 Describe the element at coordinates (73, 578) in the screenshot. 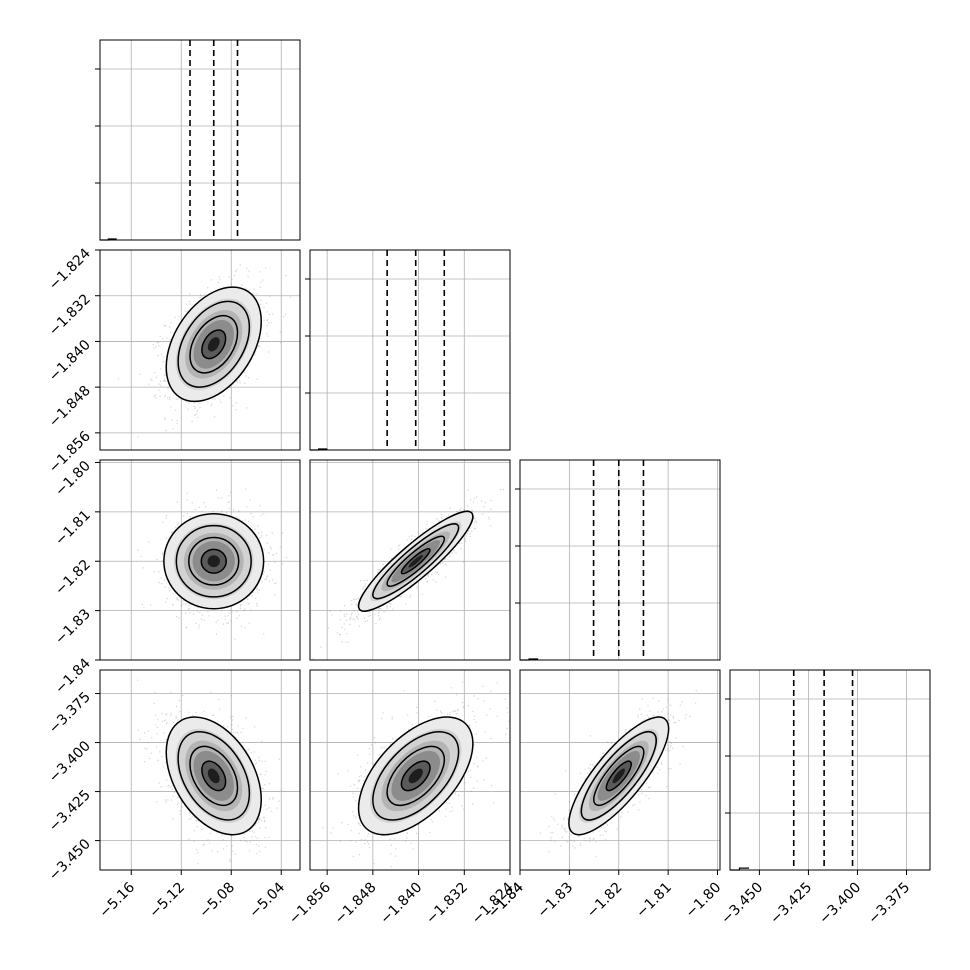

I see `y-tick-label: −1.82` at that location.